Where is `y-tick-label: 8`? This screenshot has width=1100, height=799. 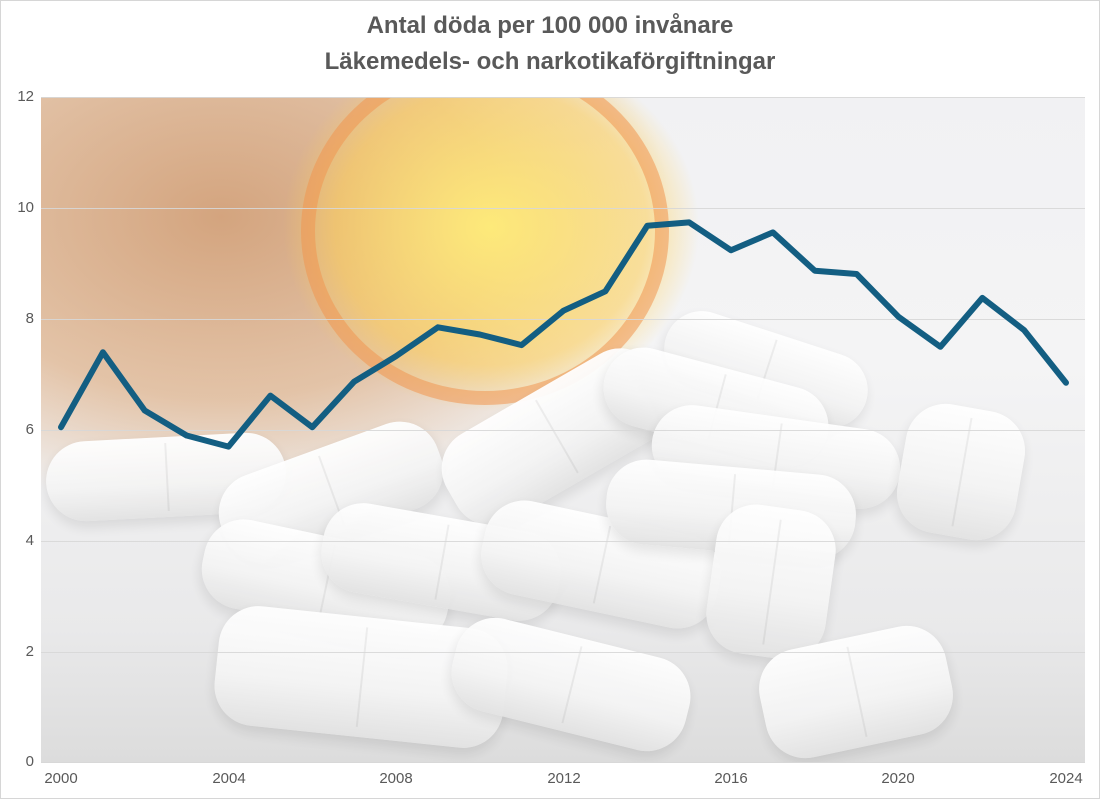
y-tick-label: 8 is located at coordinates (29, 318).